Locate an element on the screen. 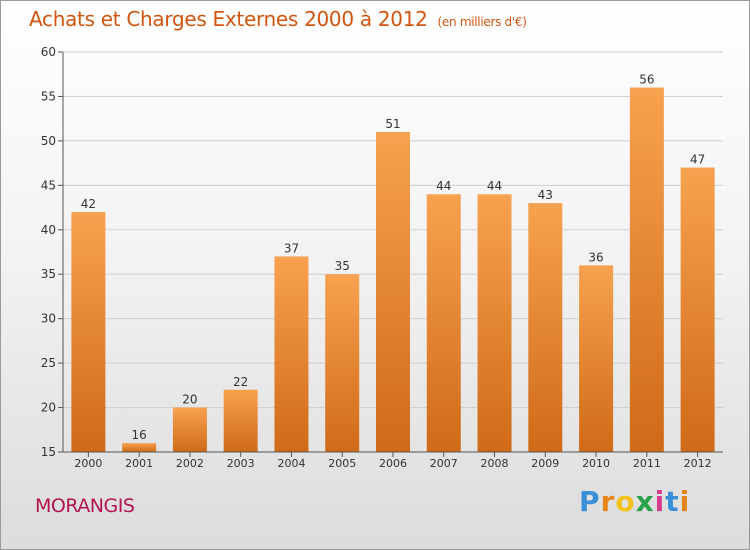 Image resolution: width=750 pixels, height=550 pixels. bar-2001 is located at coordinates (139, 447).